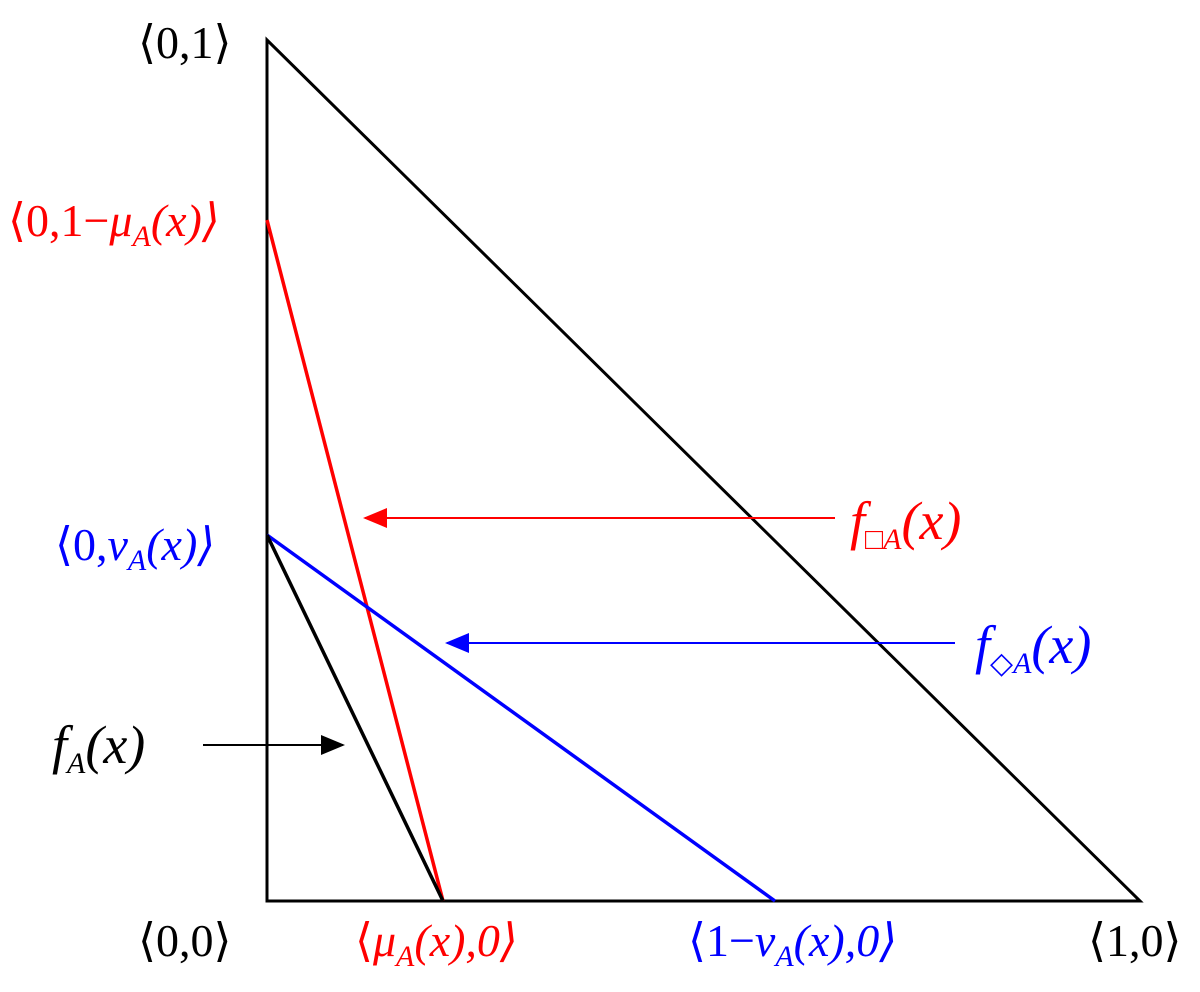 This screenshot has height=992, width=1200. Describe the element at coordinates (355, 718) in the screenshot. I see `black-line` at that location.